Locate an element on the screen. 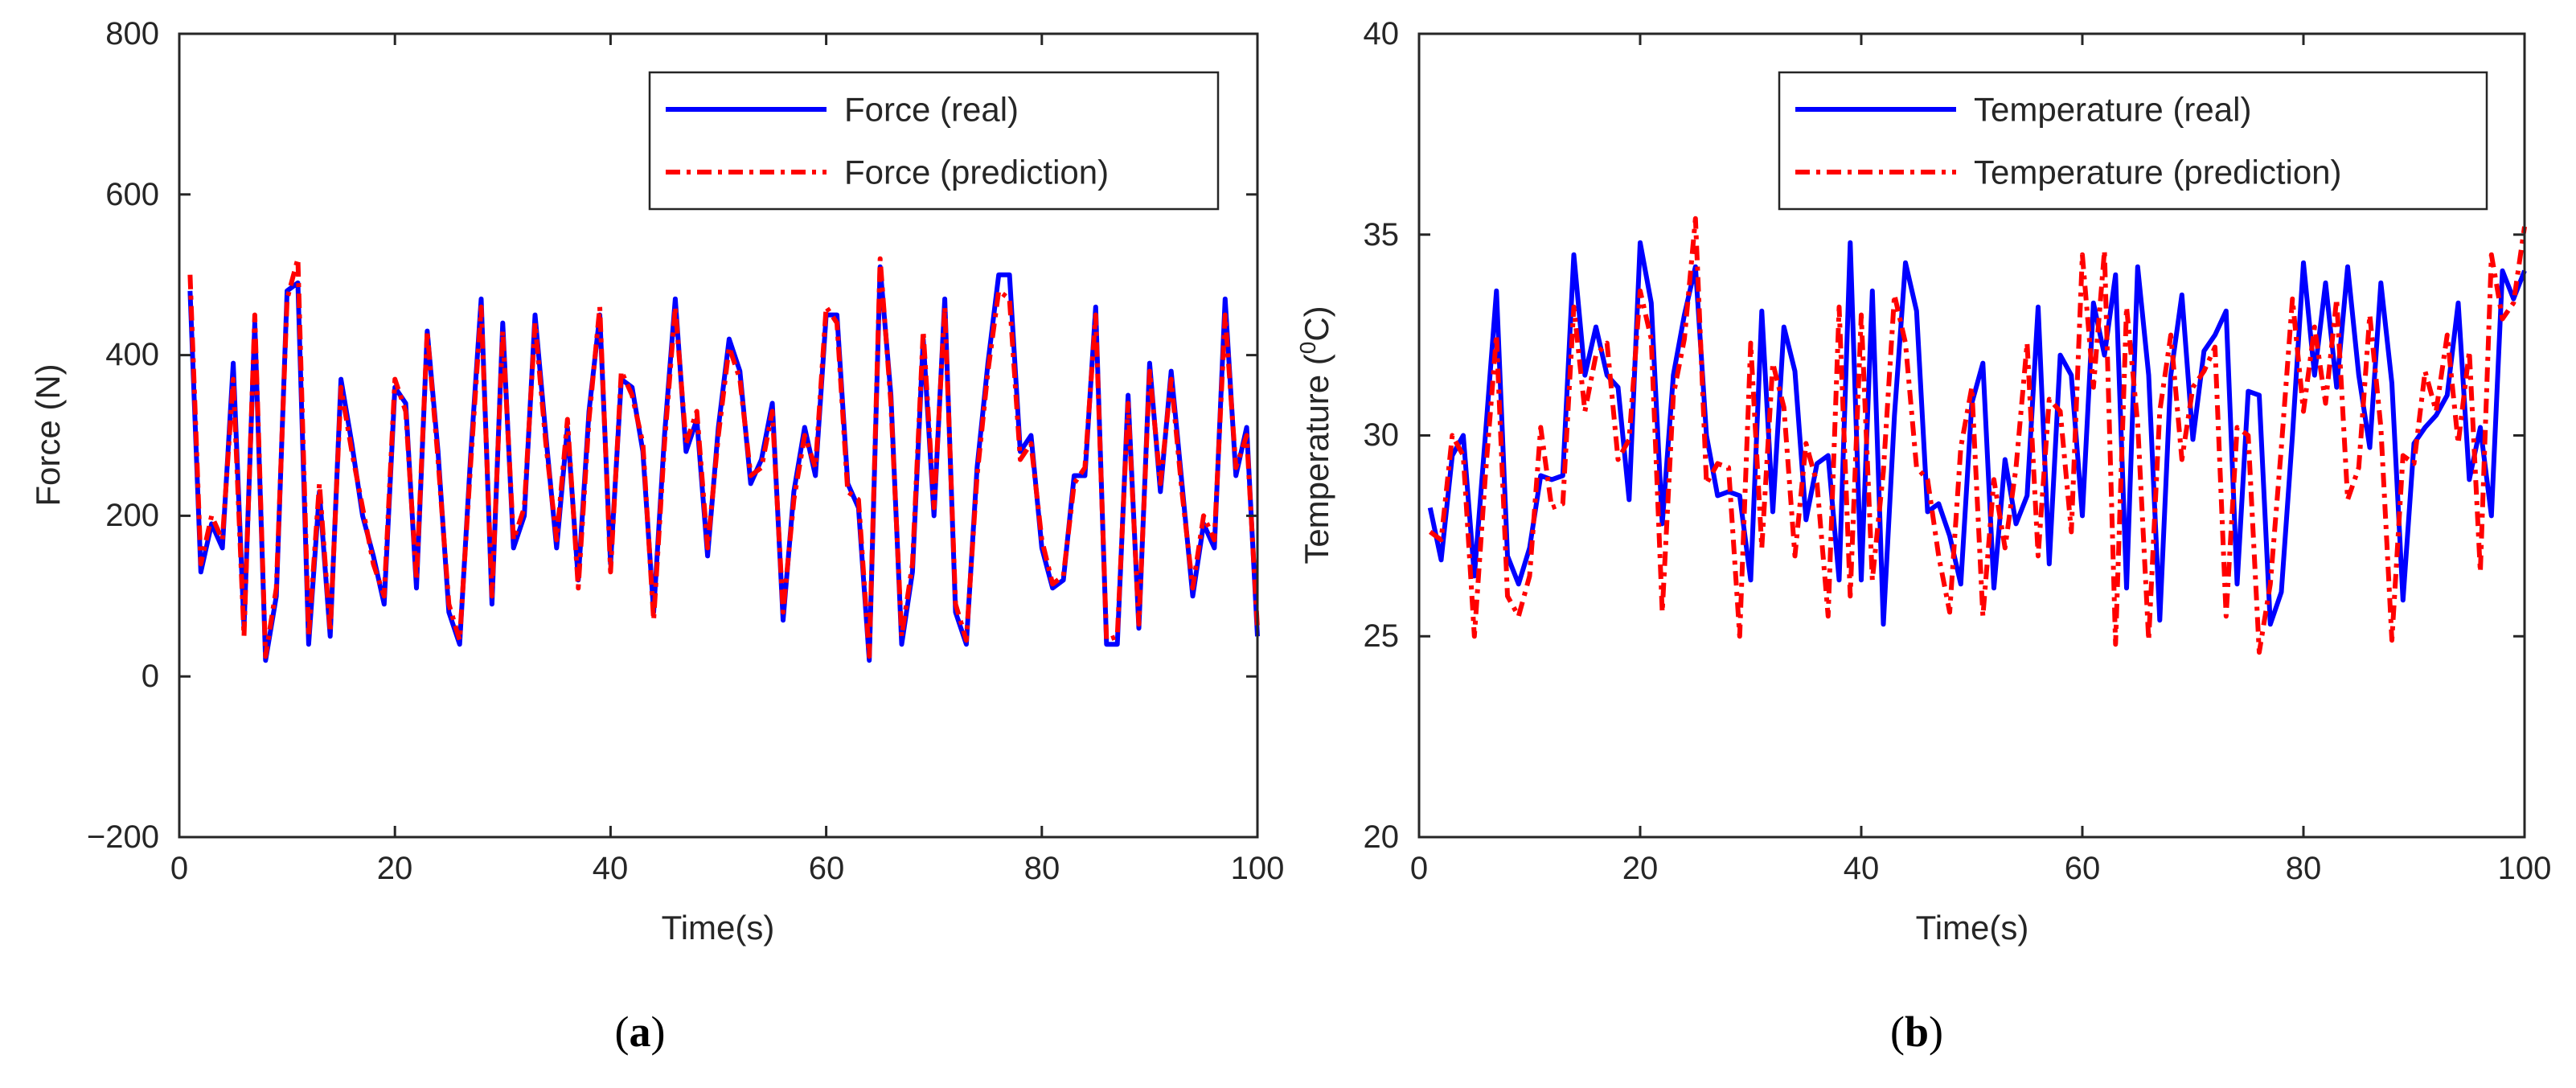 This screenshot has width=2576, height=1088. legend-label-real: Temperature (real) is located at coordinates (2112, 110).